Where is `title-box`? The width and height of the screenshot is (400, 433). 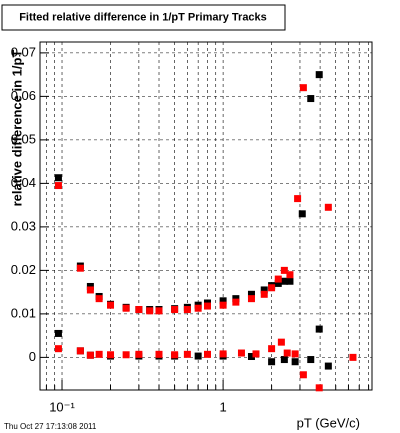 title-box is located at coordinates (143, 17).